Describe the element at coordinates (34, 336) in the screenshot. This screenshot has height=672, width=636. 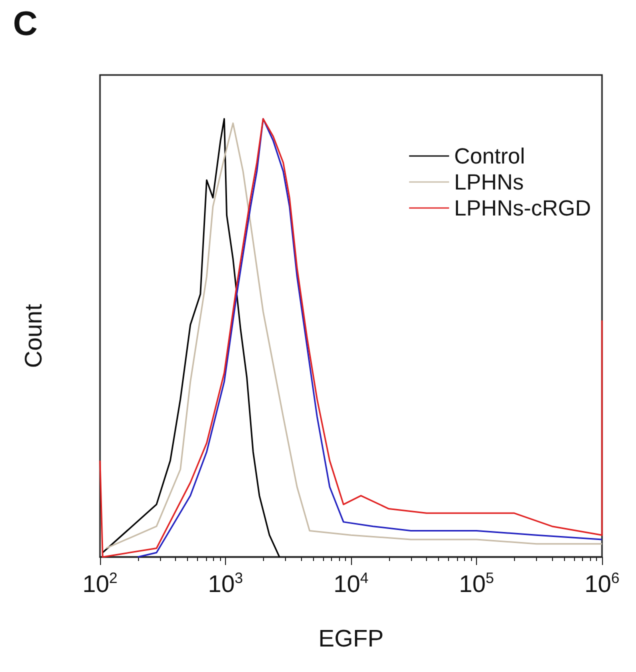
I see `y-axis-title: Count` at that location.